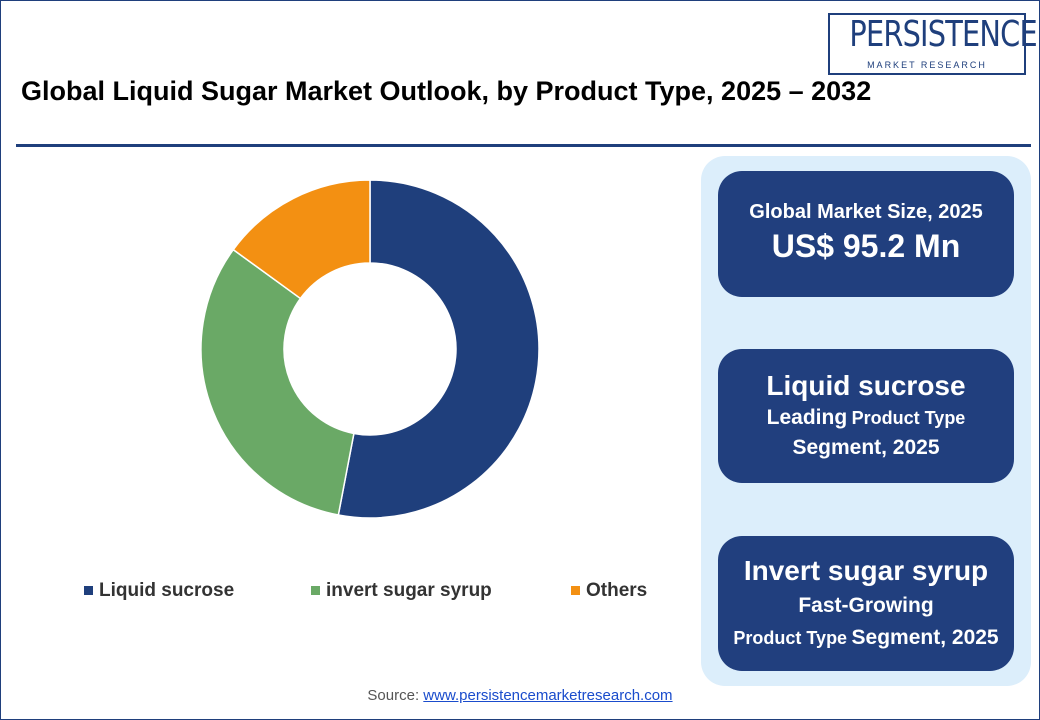 The height and width of the screenshot is (720, 1040). I want to click on card-heading: Global Market Size, 2025, so click(866, 211).